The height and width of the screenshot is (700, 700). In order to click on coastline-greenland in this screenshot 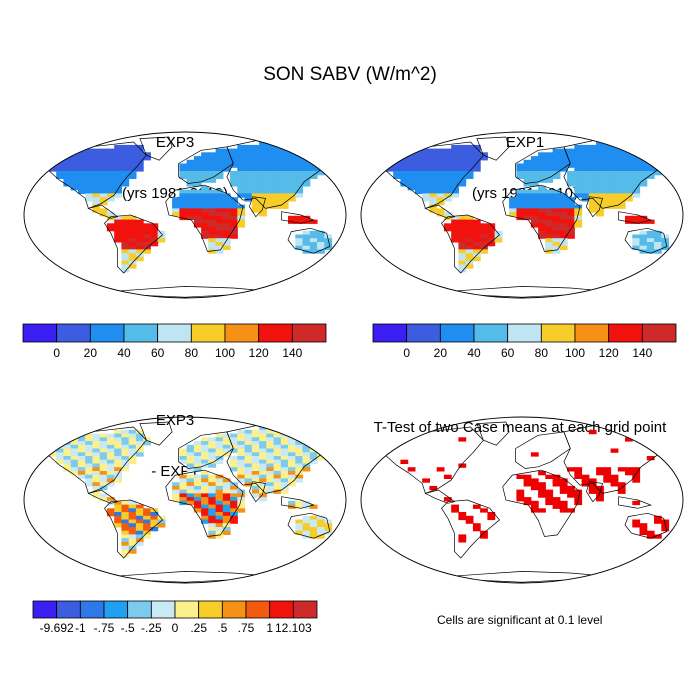, I will do `click(156, 148)`.